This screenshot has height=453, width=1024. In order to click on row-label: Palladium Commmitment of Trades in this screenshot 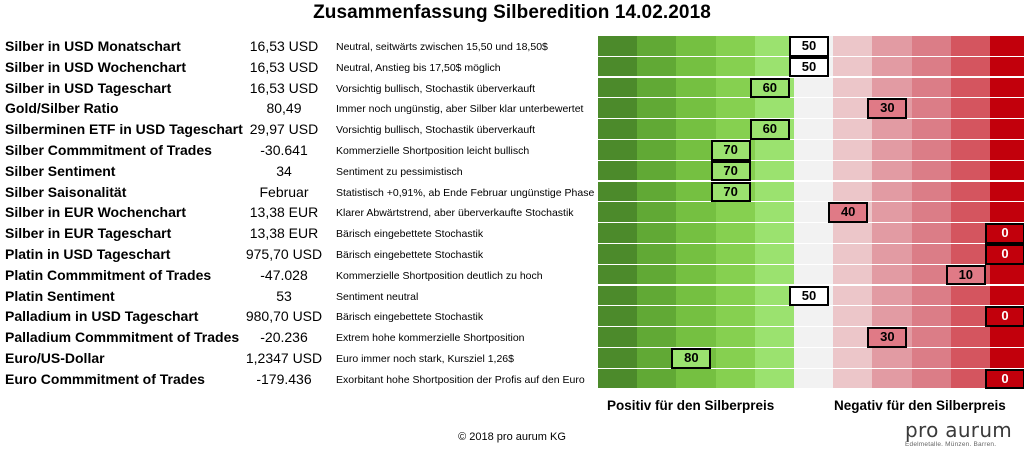, I will do `click(122, 337)`.